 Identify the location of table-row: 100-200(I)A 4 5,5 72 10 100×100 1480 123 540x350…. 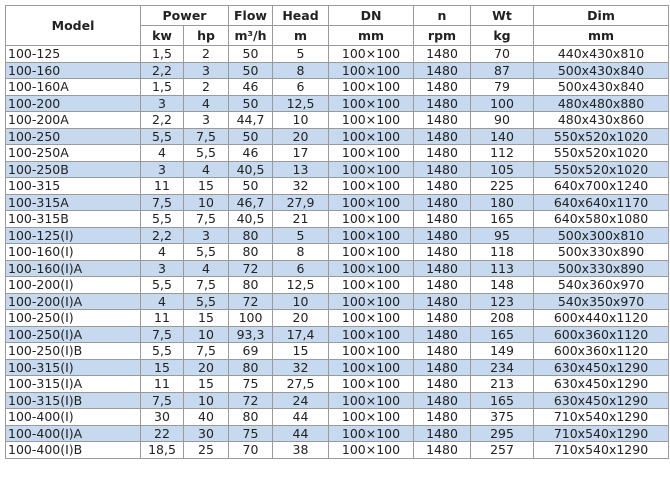
(337, 301).